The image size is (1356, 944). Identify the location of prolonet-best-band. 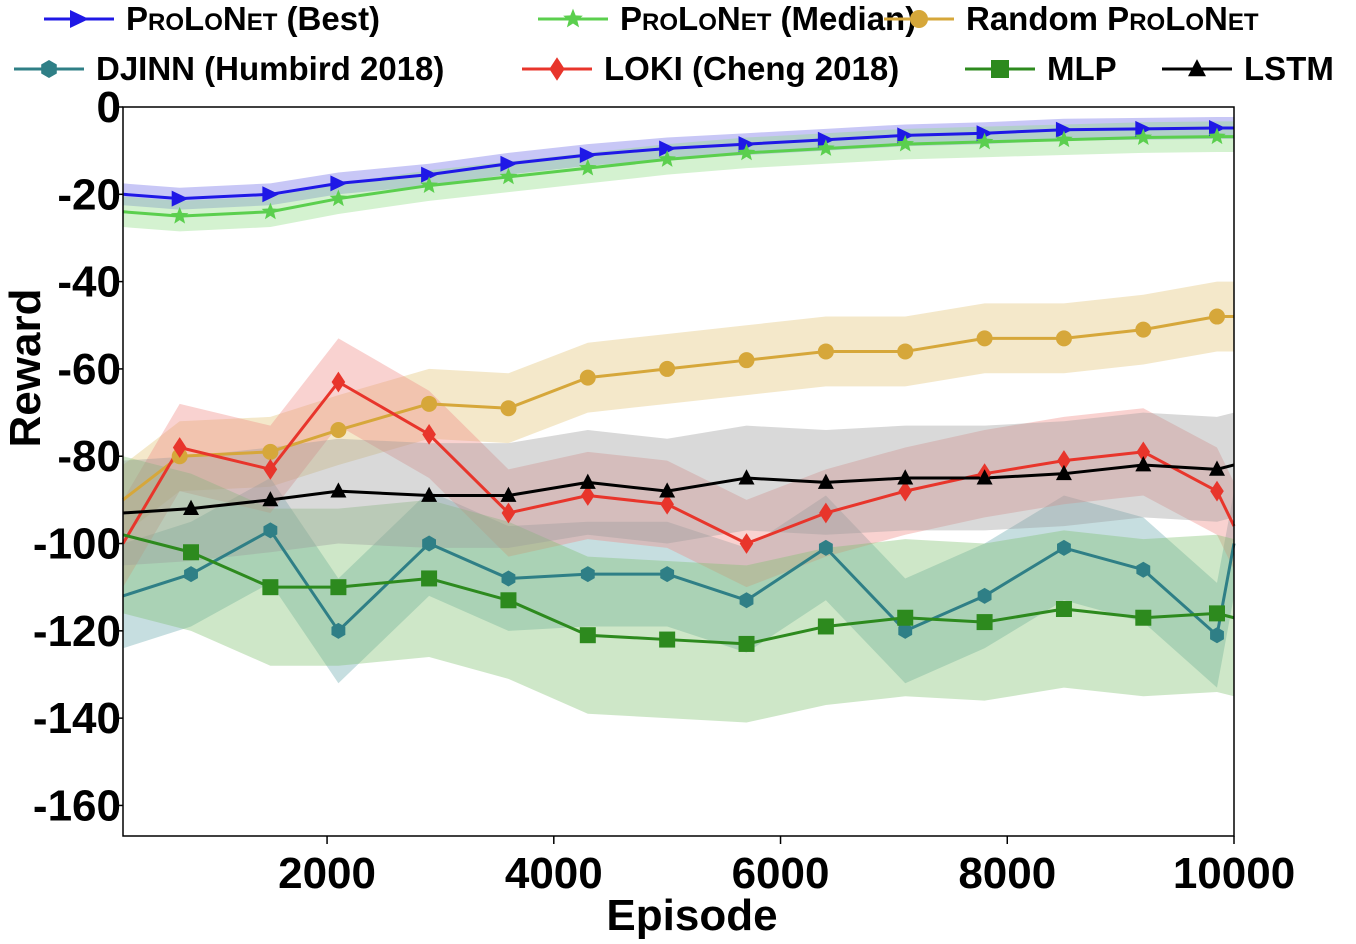
(678, 163).